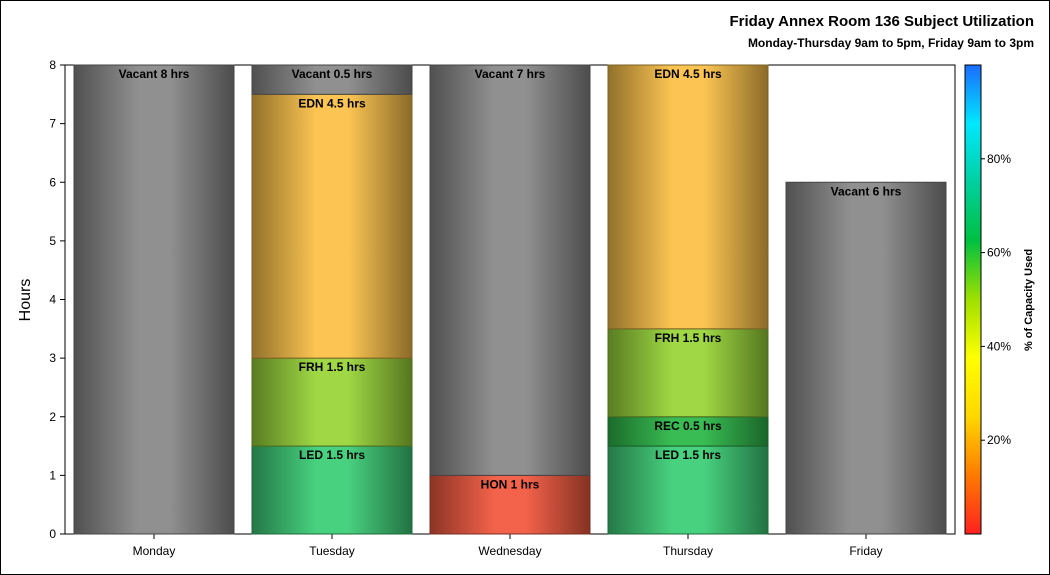  What do you see at coordinates (999, 346) in the screenshot?
I see `colorbar-tick-label: 40%` at bounding box center [999, 346].